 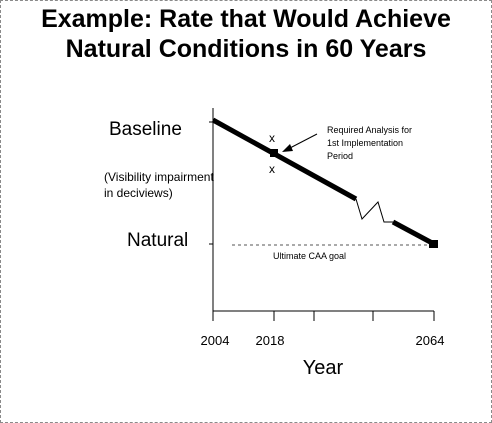 What do you see at coordinates (287, 148) in the screenshot?
I see `analysis-arrow-head` at bounding box center [287, 148].